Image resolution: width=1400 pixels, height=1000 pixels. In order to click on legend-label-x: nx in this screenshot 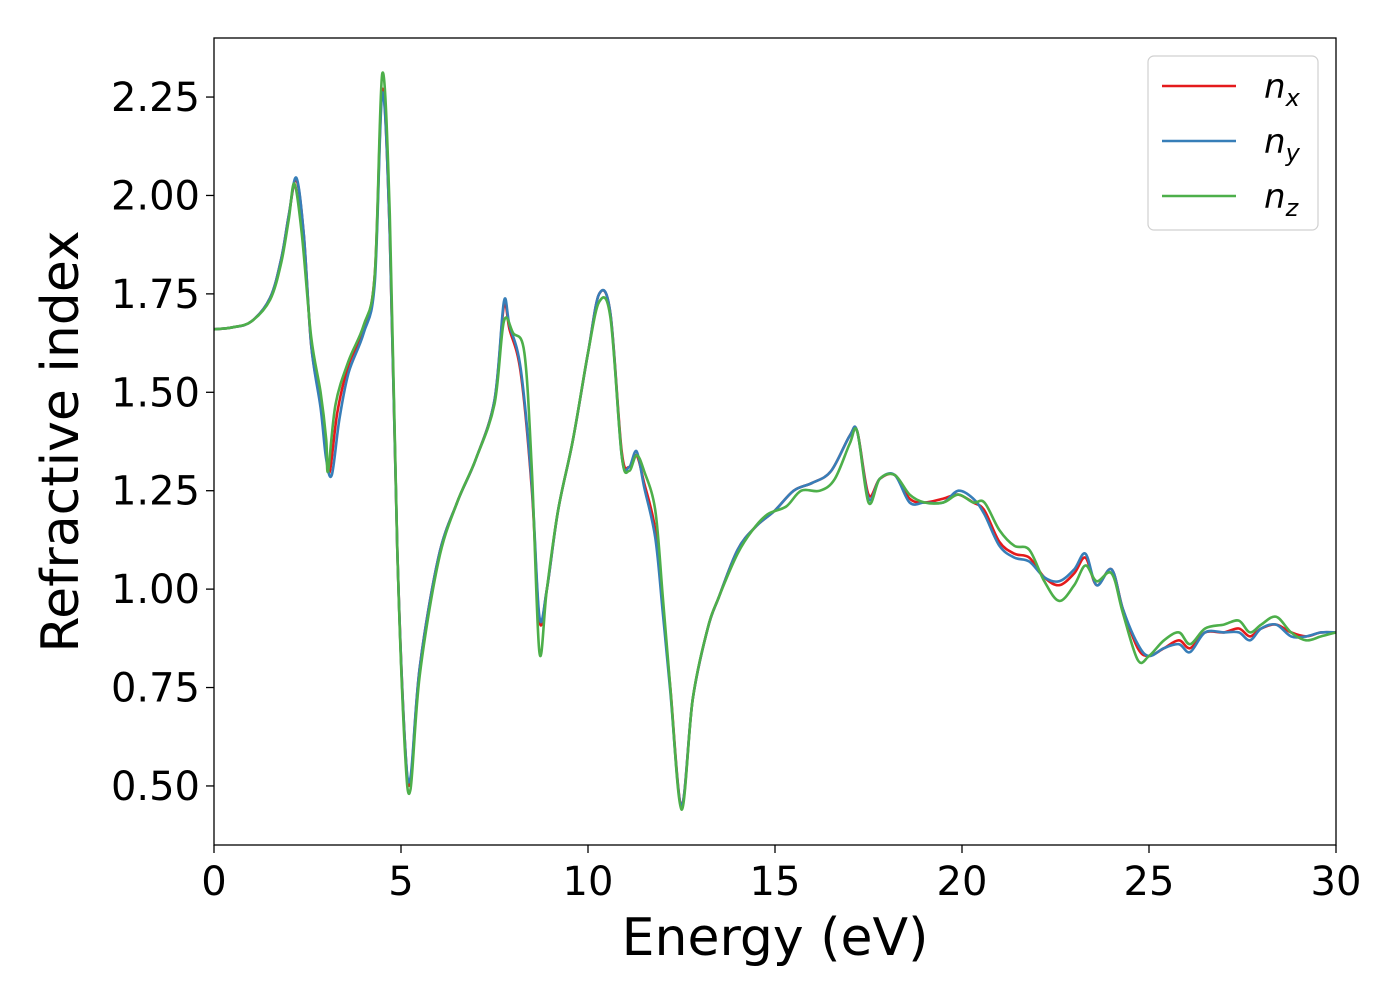, I will do `click(1282, 89)`.